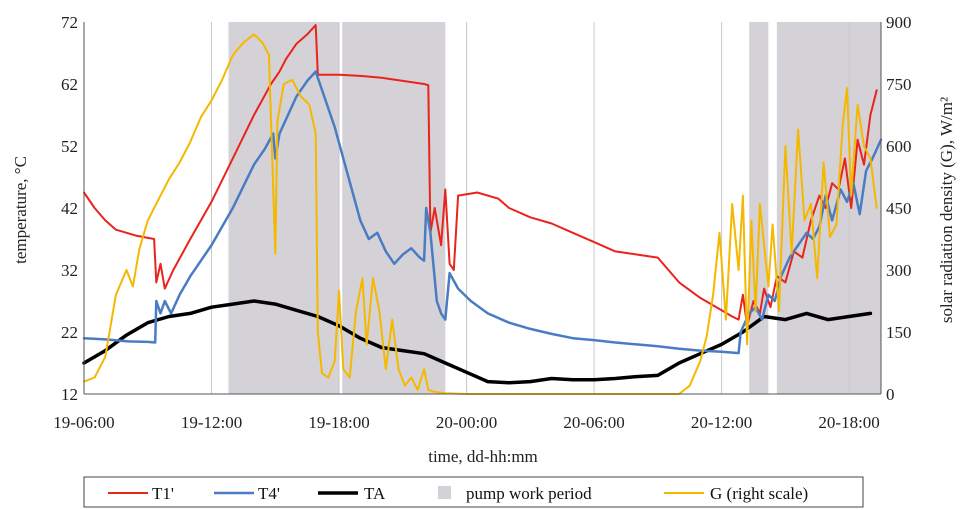 The image size is (964, 510). Describe the element at coordinates (69, 22) in the screenshot. I see `left-tick-6: 72` at that location.